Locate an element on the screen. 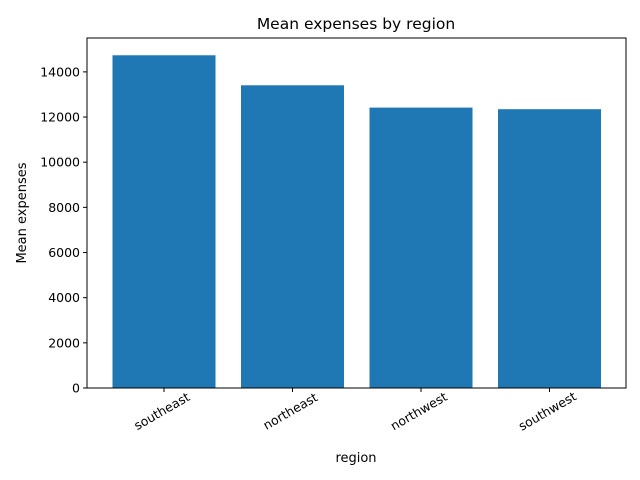 This screenshot has height=480, width=640. x-tick-label: northeast is located at coordinates (290, 410).